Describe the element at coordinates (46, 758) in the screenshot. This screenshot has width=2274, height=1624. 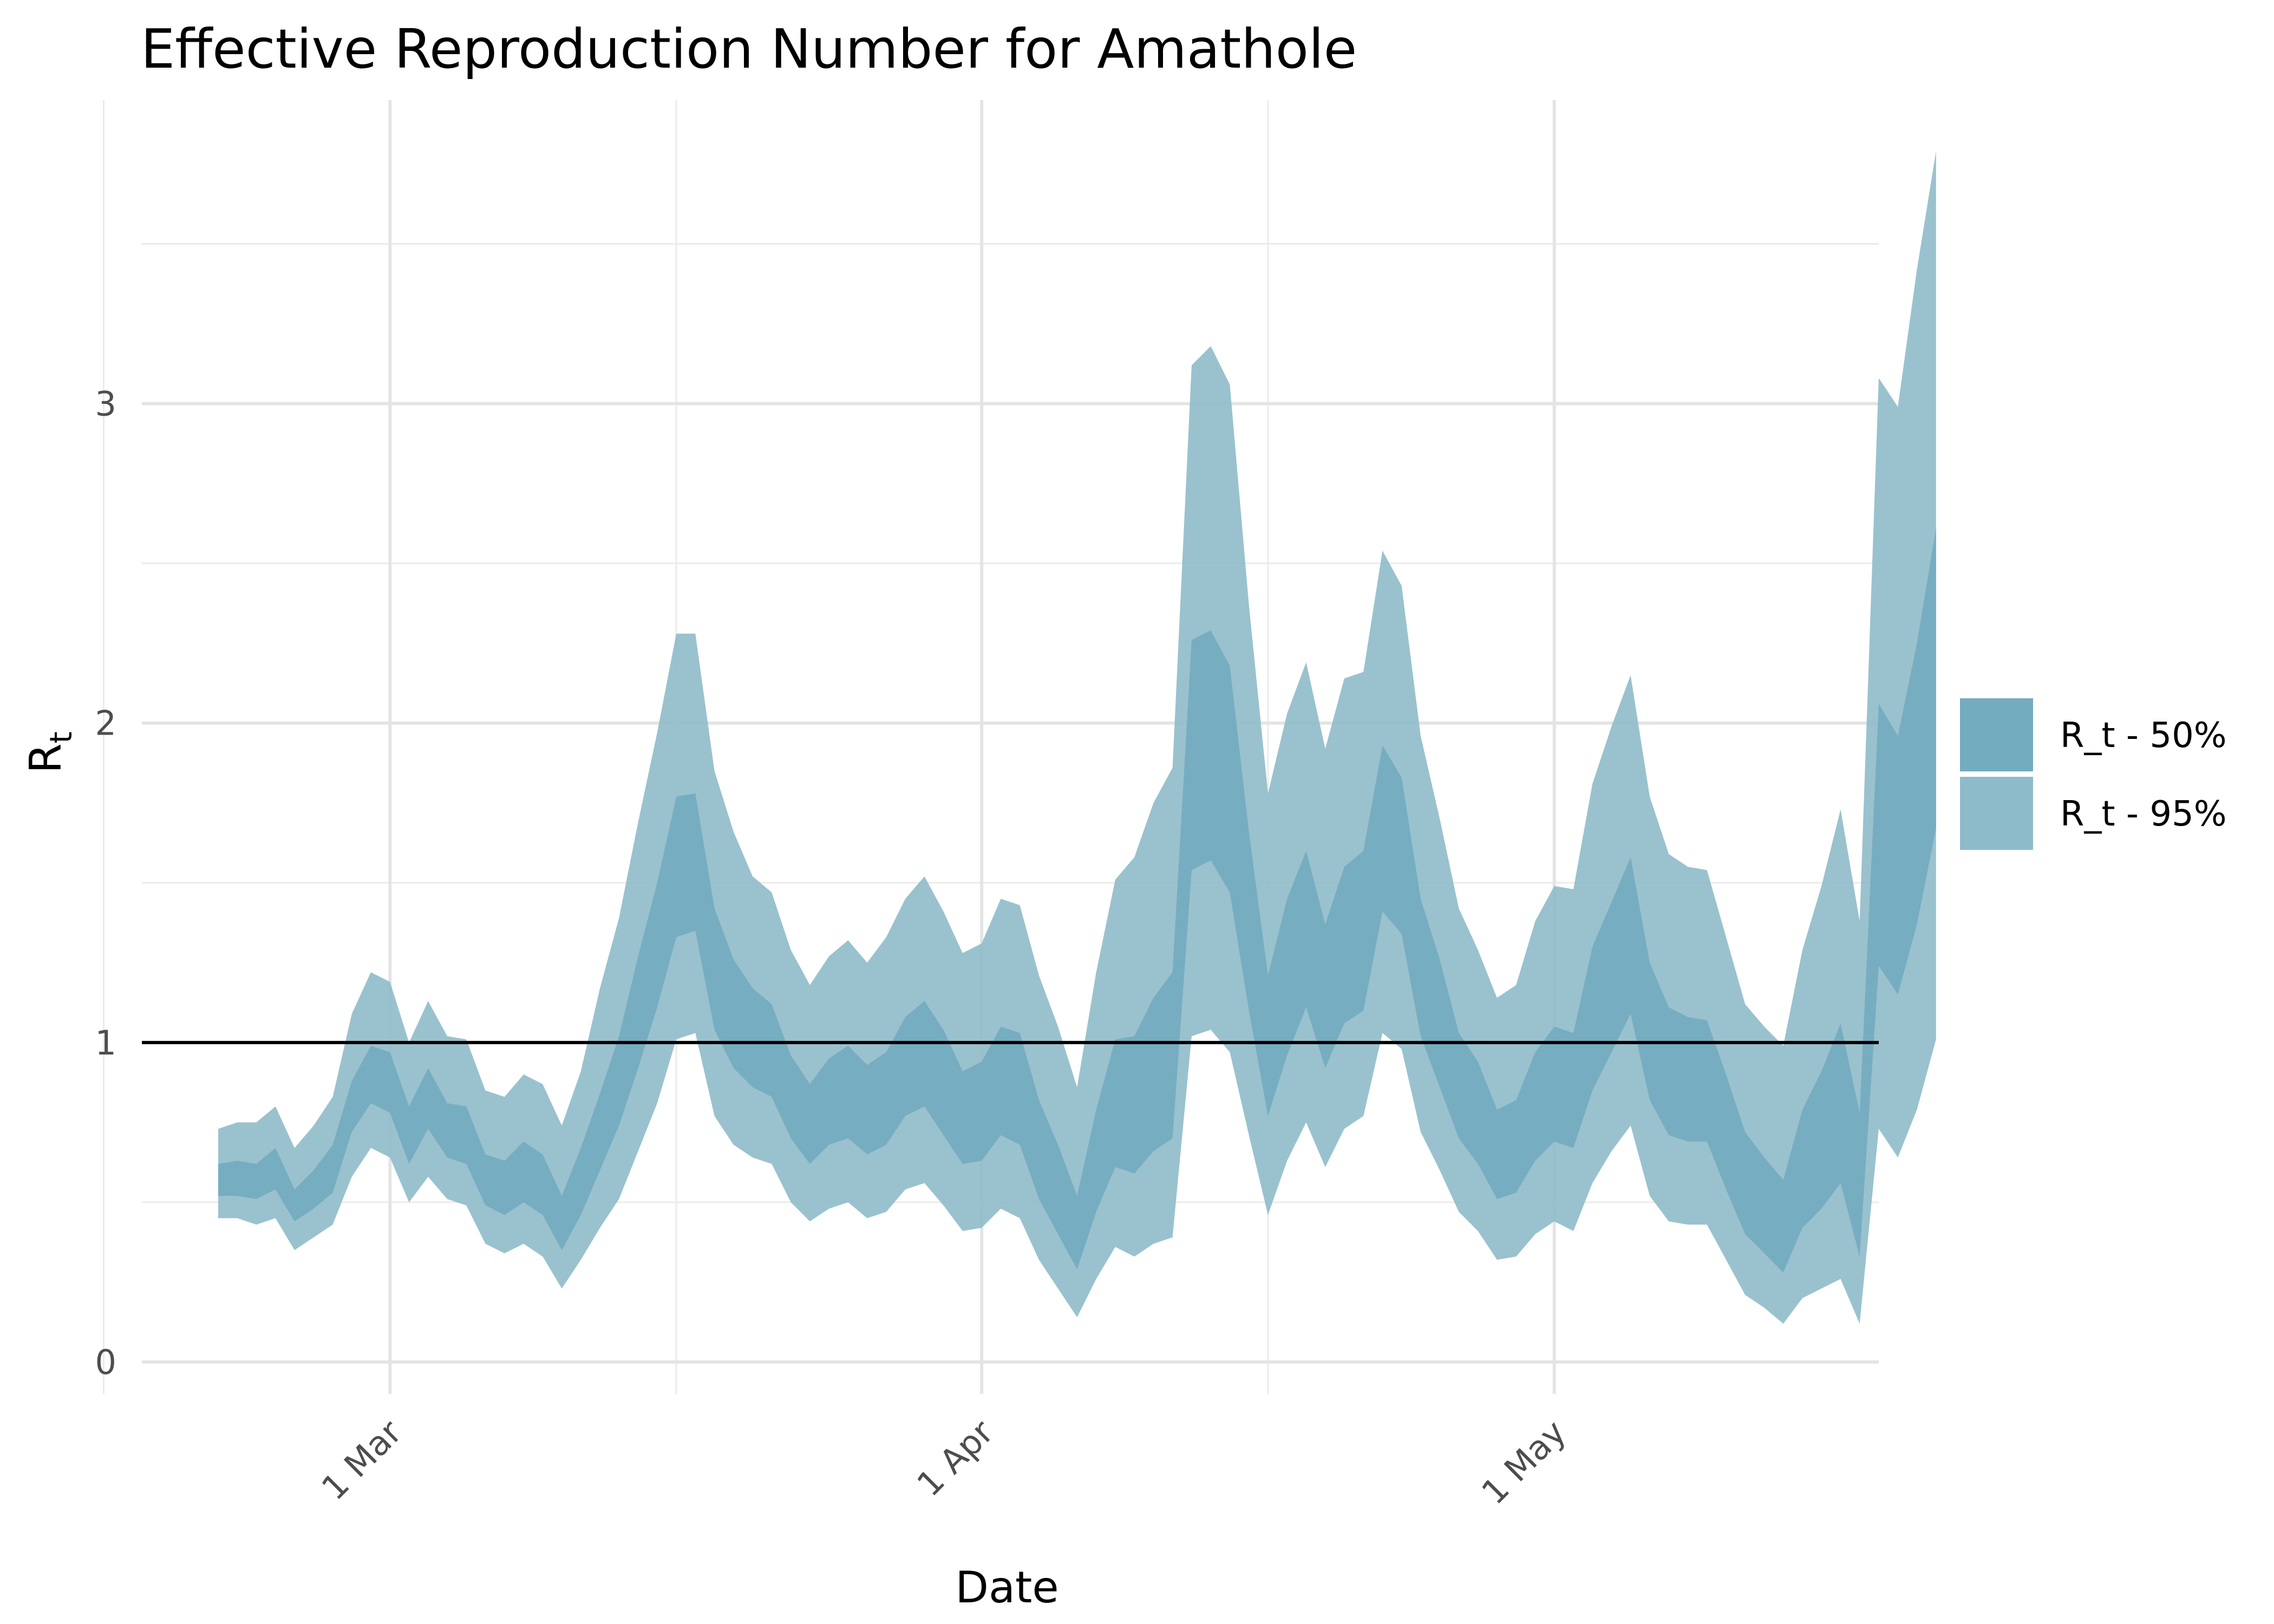
I see `y-axis-title-main: R` at that location.